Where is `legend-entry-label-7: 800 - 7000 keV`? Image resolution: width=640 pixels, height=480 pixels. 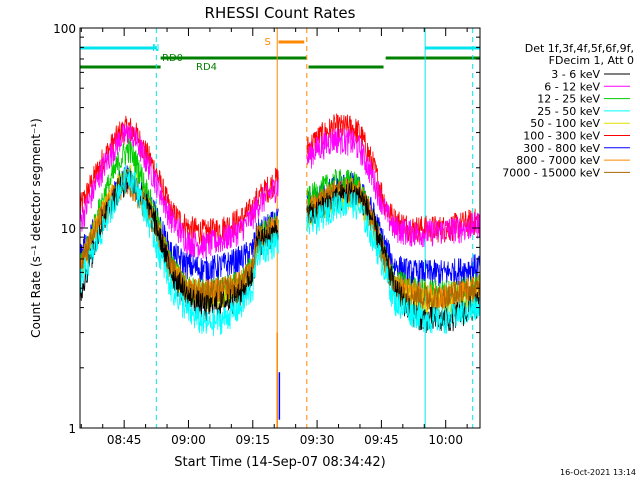 legend-entry-label-7: 800 - 7000 keV is located at coordinates (558, 160).